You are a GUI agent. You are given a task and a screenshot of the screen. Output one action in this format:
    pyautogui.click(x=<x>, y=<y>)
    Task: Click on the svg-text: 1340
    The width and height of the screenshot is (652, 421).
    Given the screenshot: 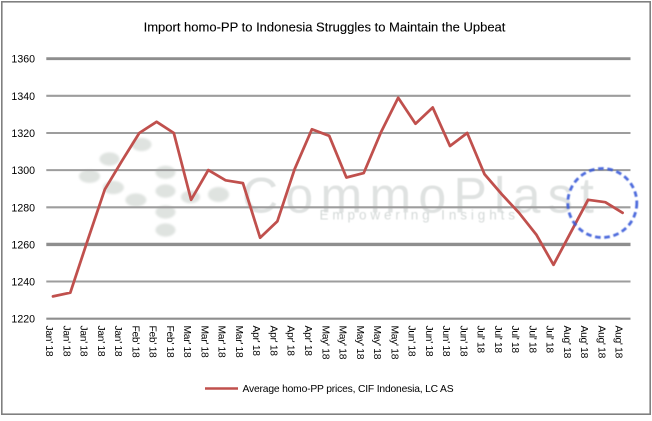 What is the action you would take?
    pyautogui.click(x=23, y=97)
    